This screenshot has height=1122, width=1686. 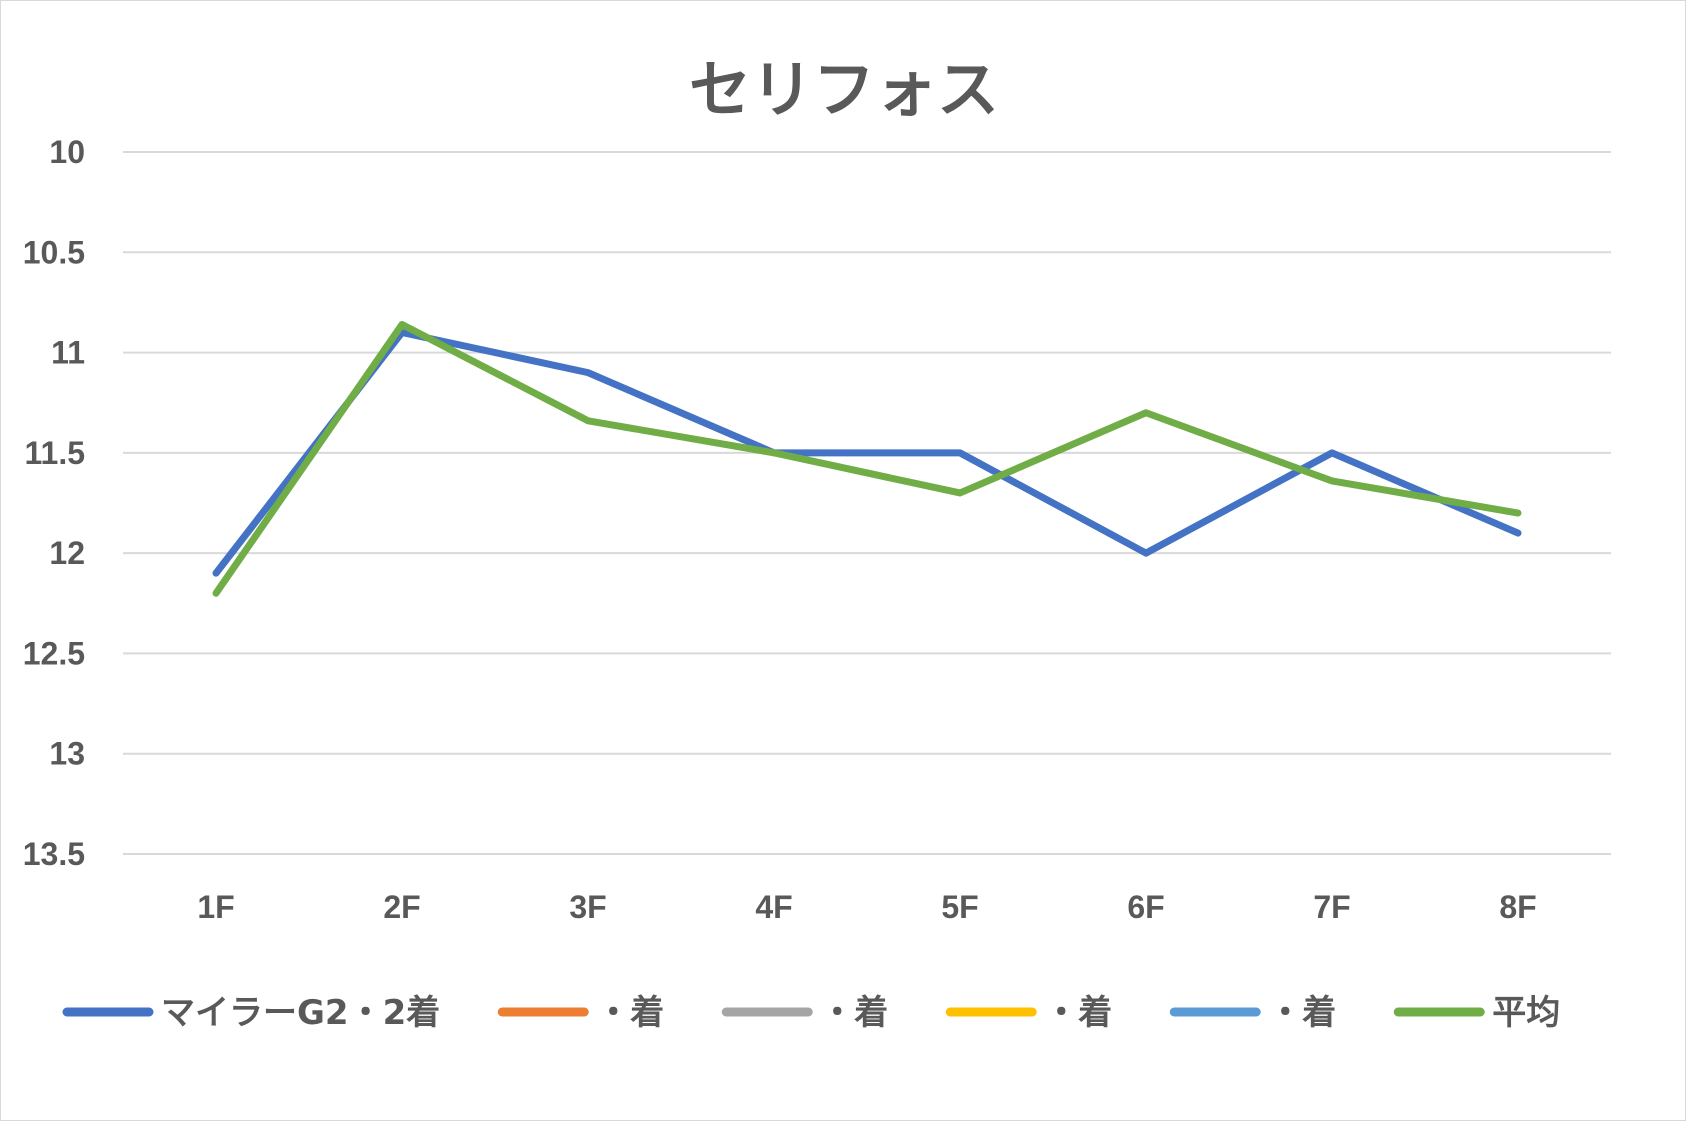 What do you see at coordinates (54, 453) in the screenshot?
I see `y-tick-label: 11.5` at bounding box center [54, 453].